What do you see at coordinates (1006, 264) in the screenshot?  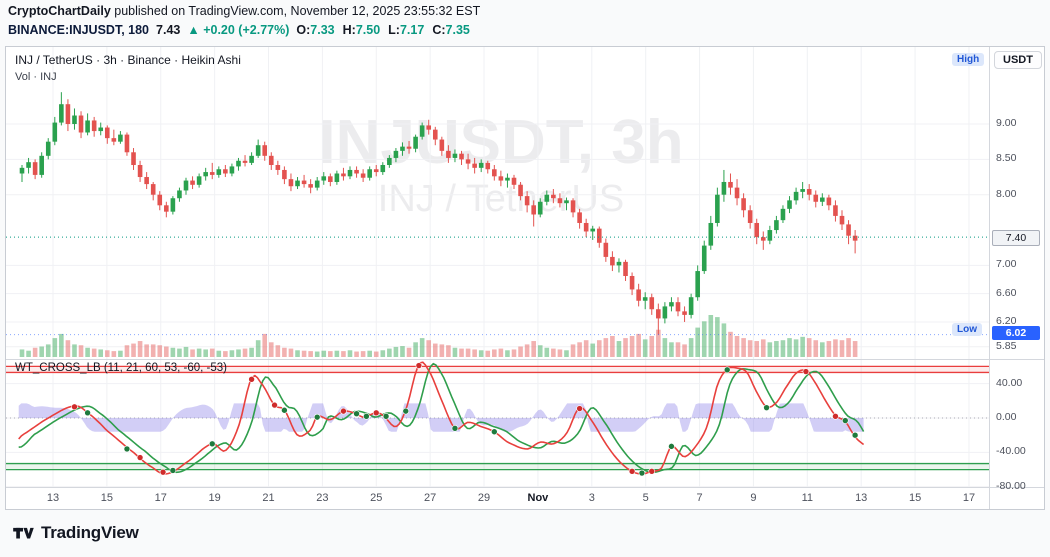 I see `price-axis-label: 7.00` at bounding box center [1006, 264].